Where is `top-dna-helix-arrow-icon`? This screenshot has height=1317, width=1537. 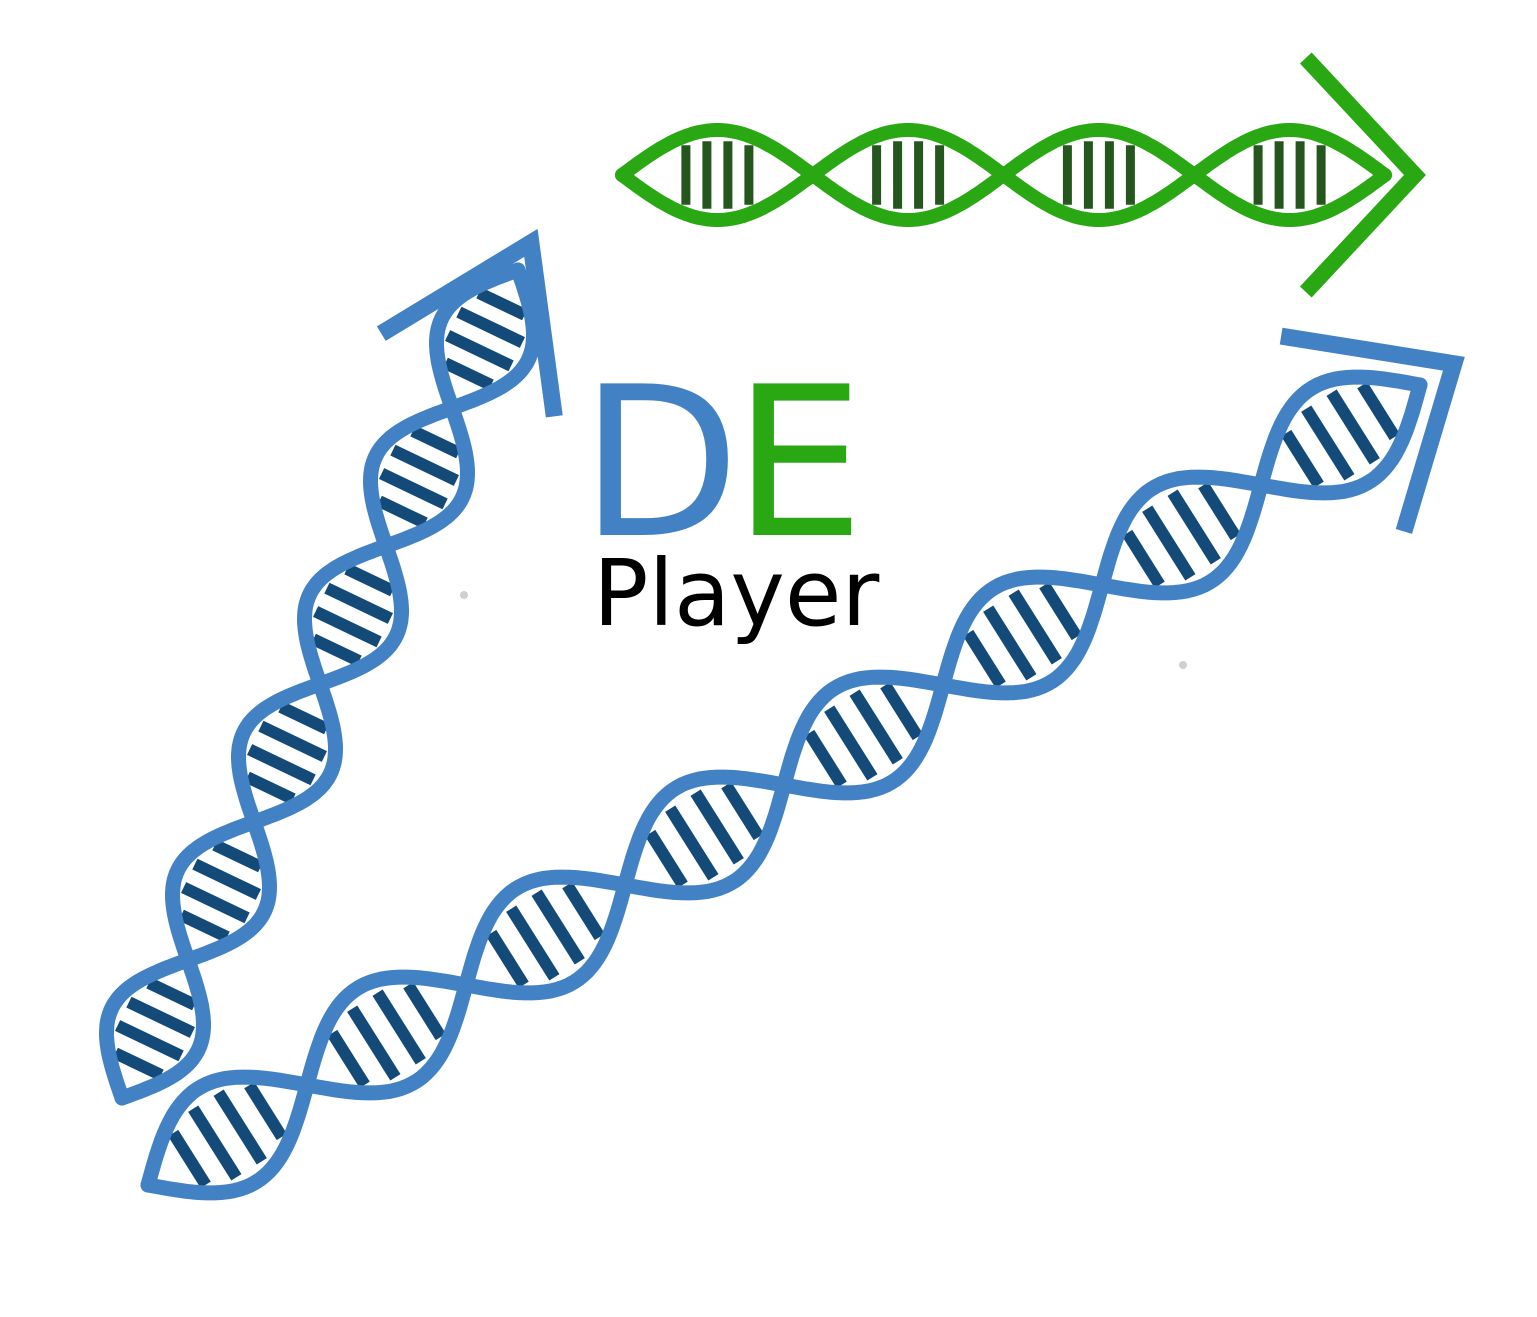
top-dna-helix-arrow-icon is located at coordinates (1020, 175).